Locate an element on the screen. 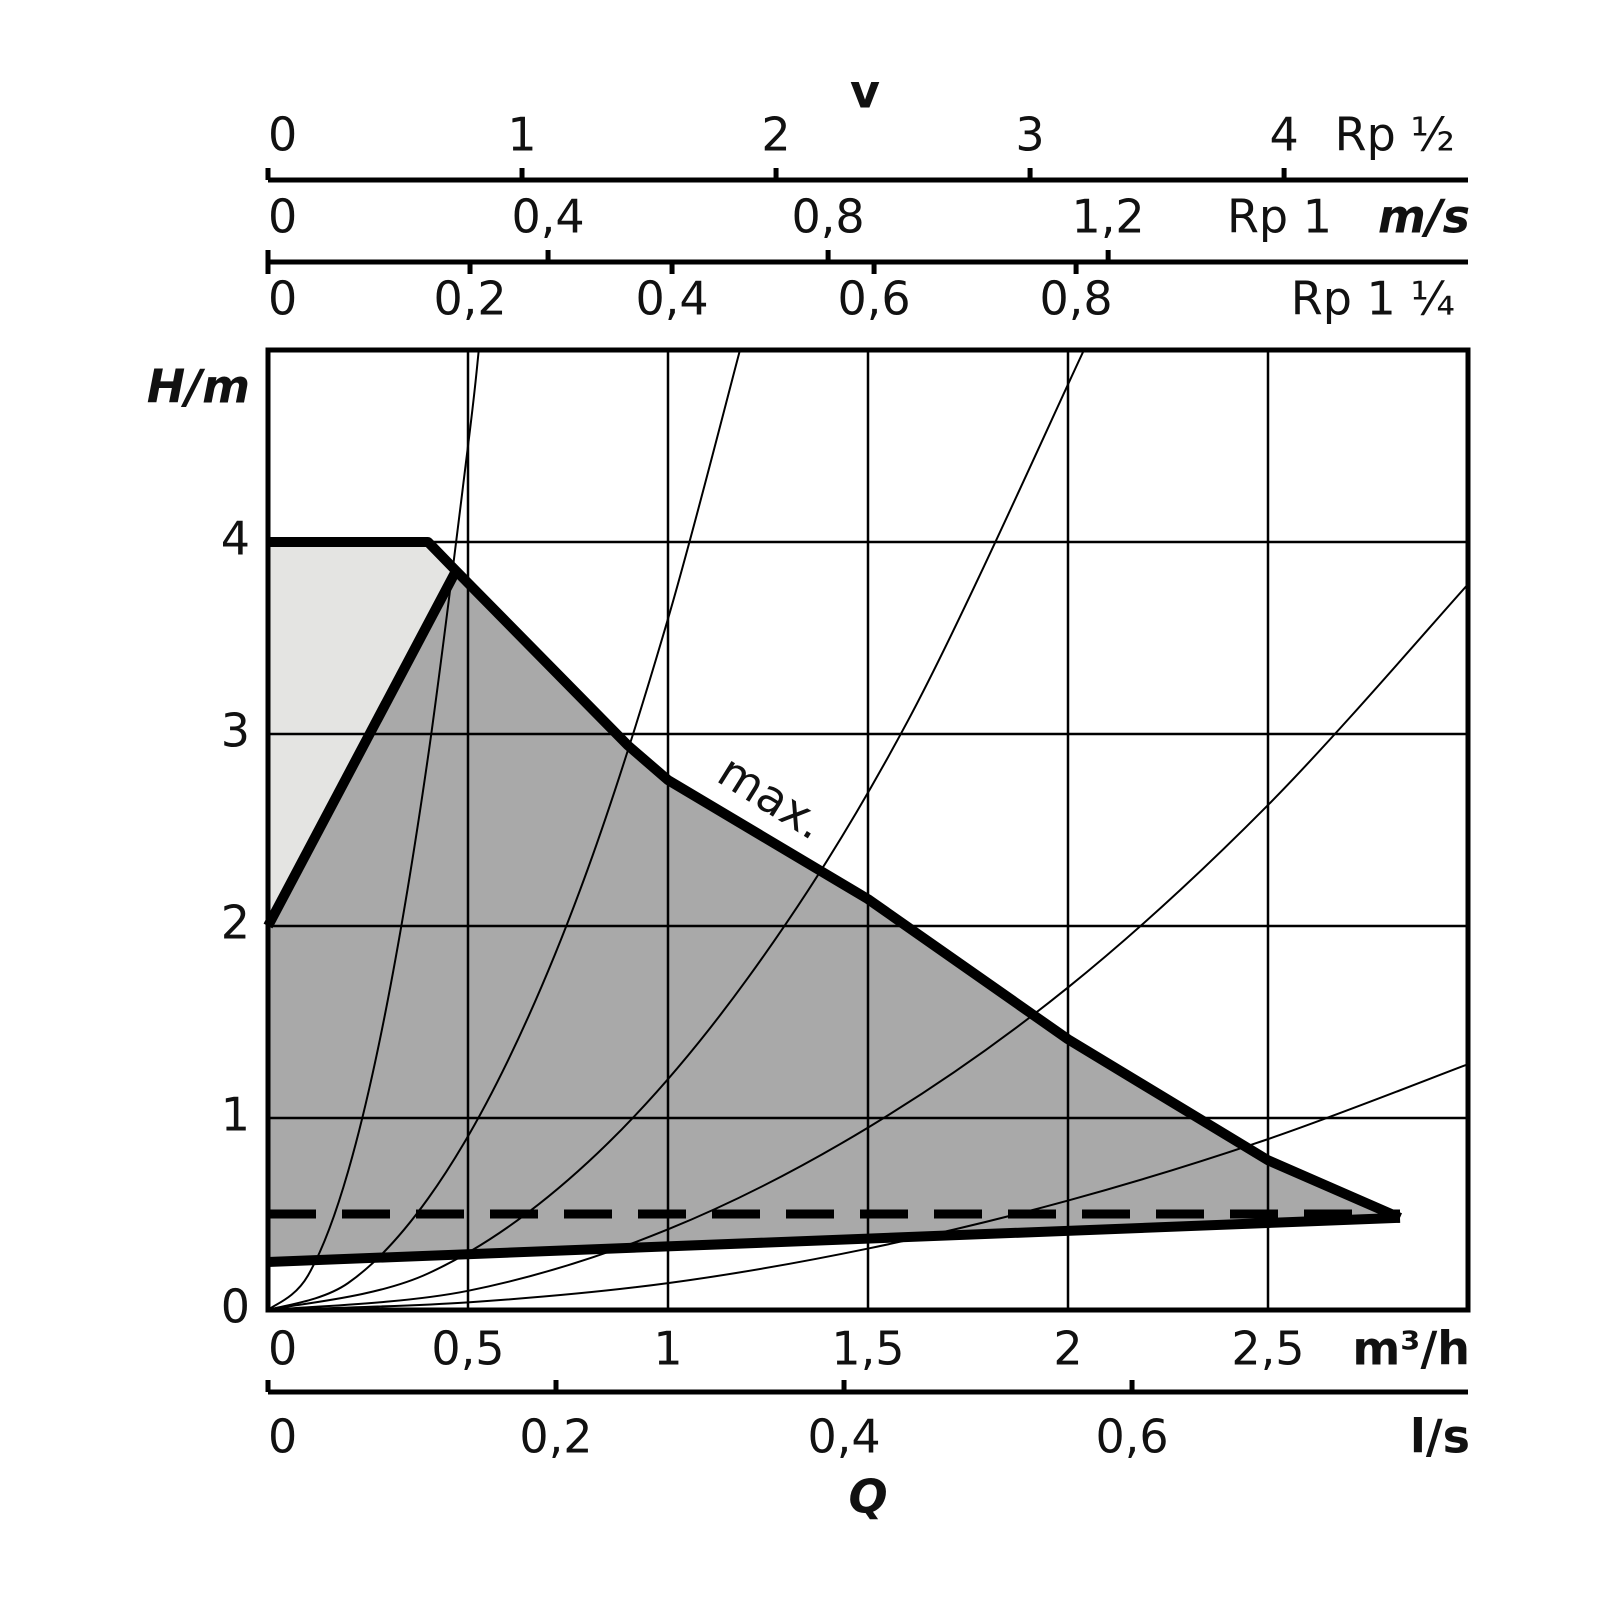 The image size is (1600, 1600). y-tick-label: 2 is located at coordinates (235, 923).